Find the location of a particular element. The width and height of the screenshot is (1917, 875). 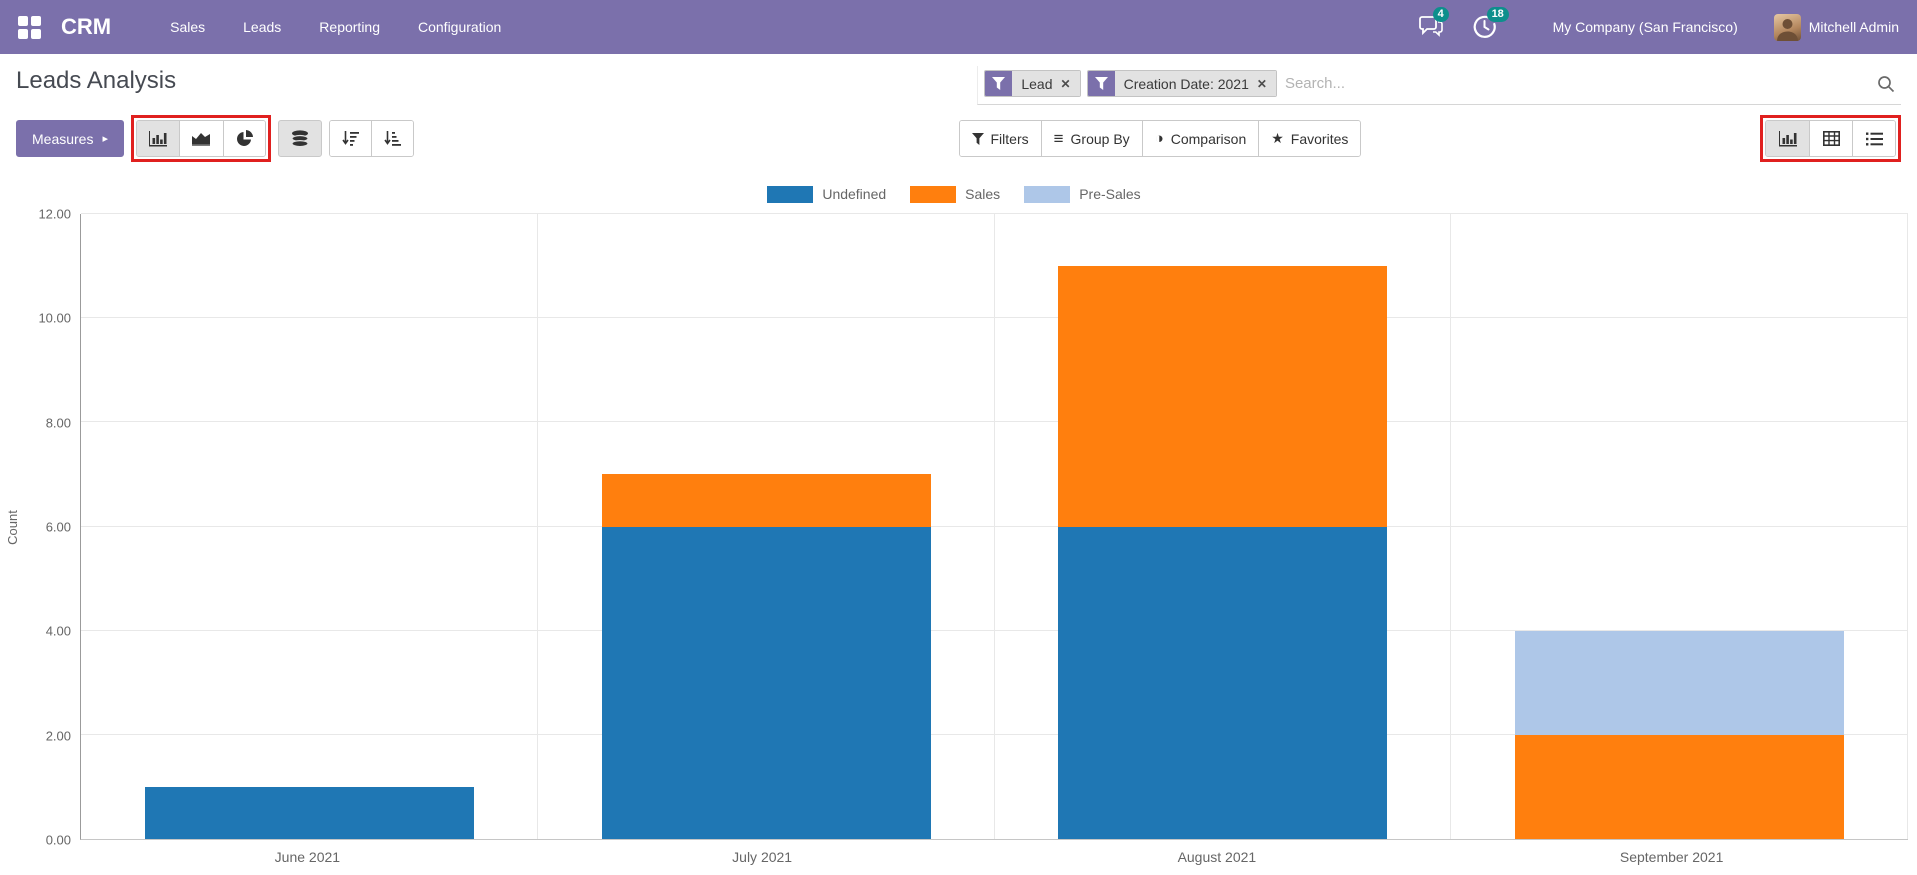

list-view-button is located at coordinates (1873, 138).